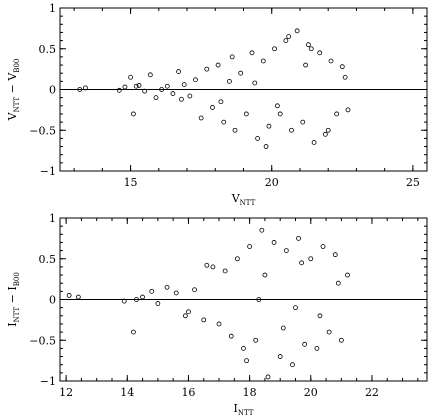  What do you see at coordinates (372, 392) in the screenshot?
I see `x-tick-label: 22` at bounding box center [372, 392].